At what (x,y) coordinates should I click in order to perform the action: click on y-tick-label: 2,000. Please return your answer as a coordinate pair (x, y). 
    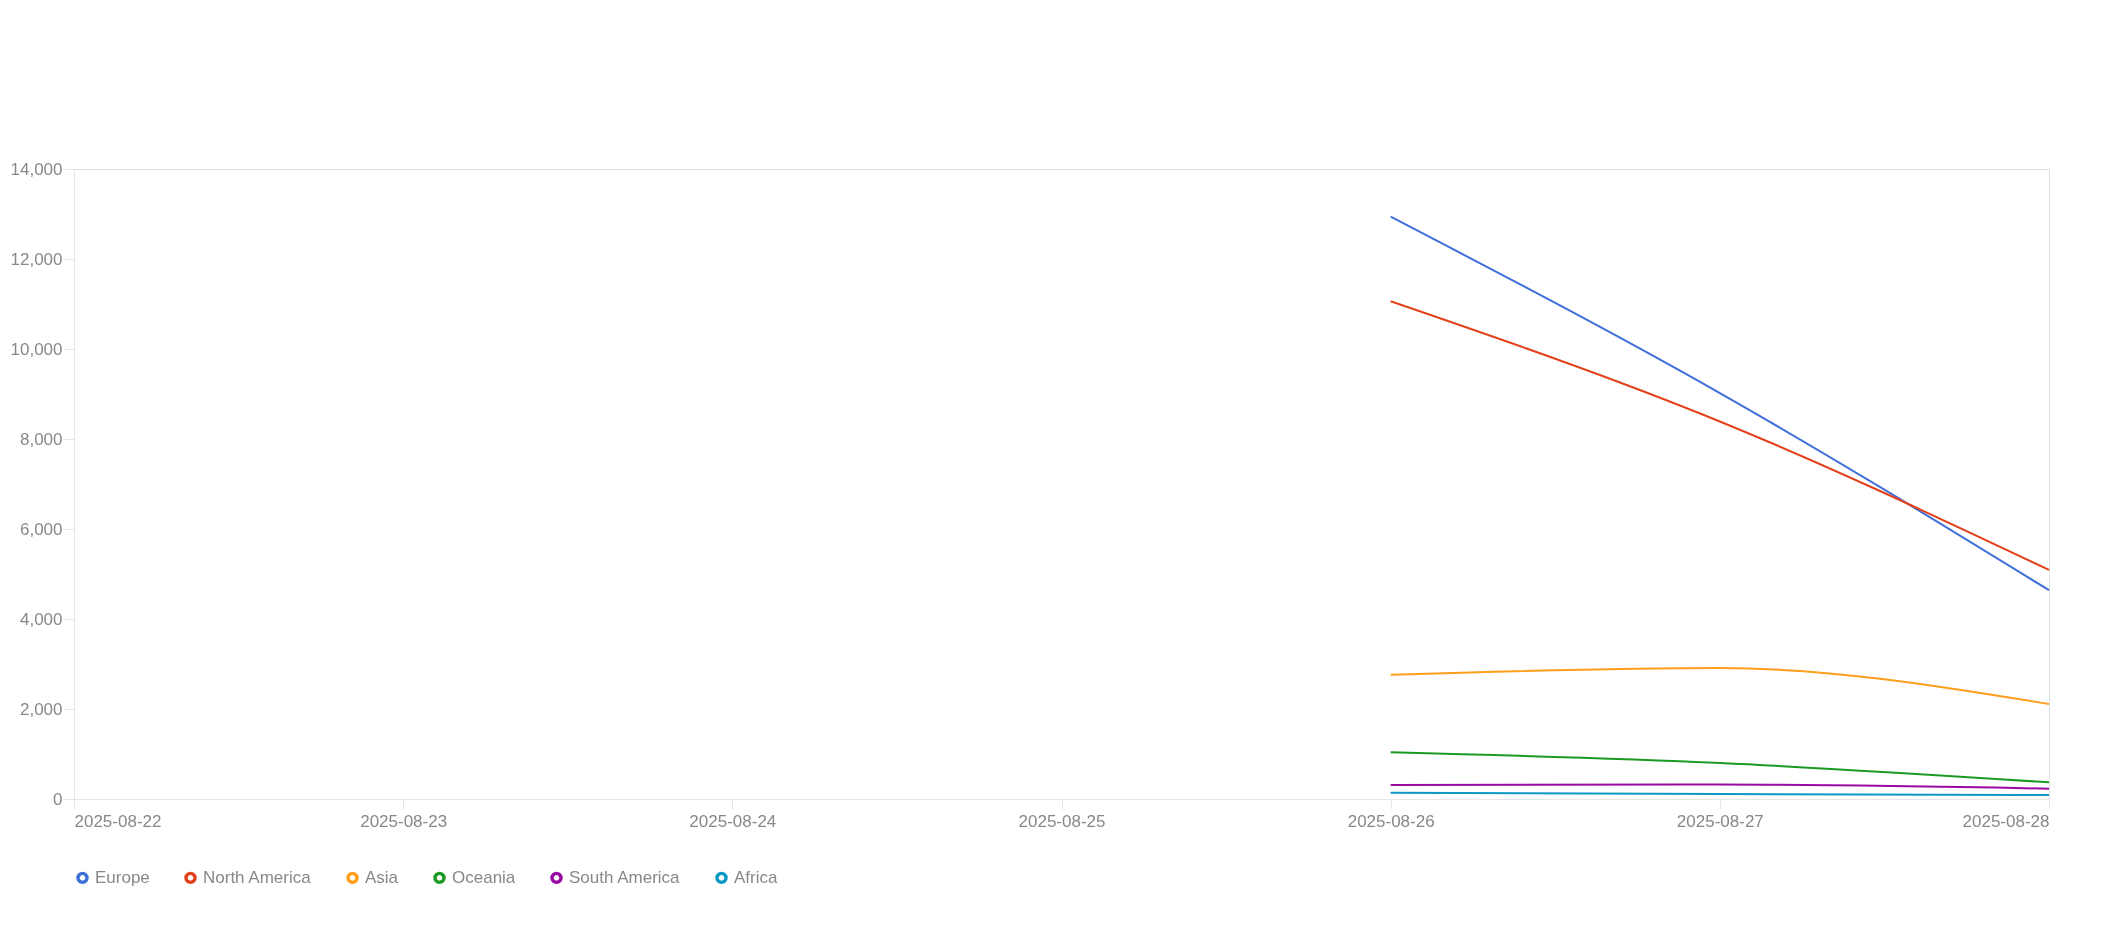
    Looking at the image, I should click on (41, 709).